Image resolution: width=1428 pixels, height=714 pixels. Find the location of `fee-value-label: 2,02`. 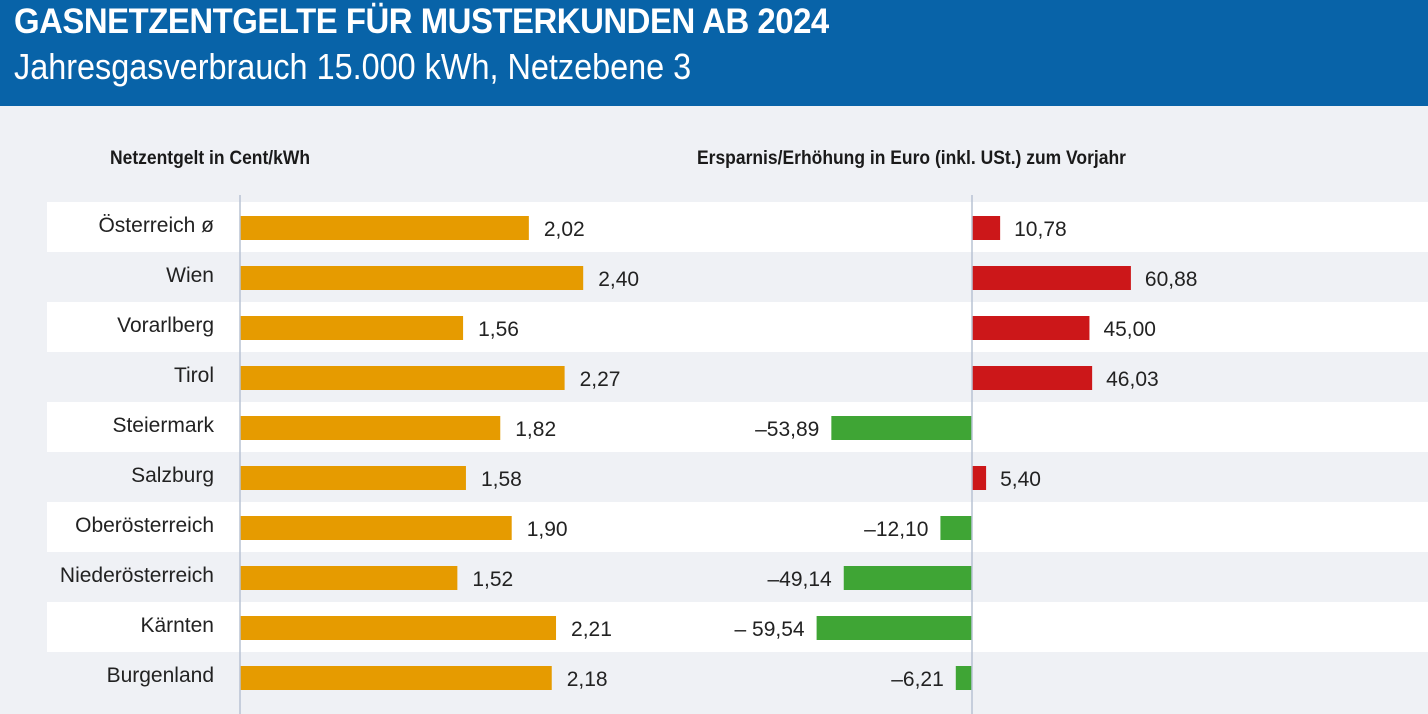

fee-value-label: 2,02 is located at coordinates (564, 229).